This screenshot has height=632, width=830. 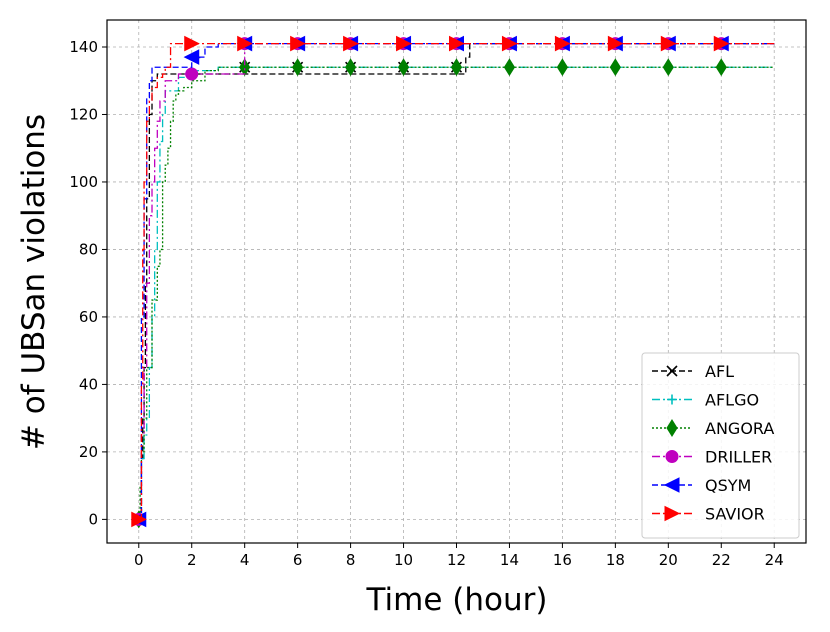 I want to click on legend-label: AFLGO, so click(x=732, y=400).